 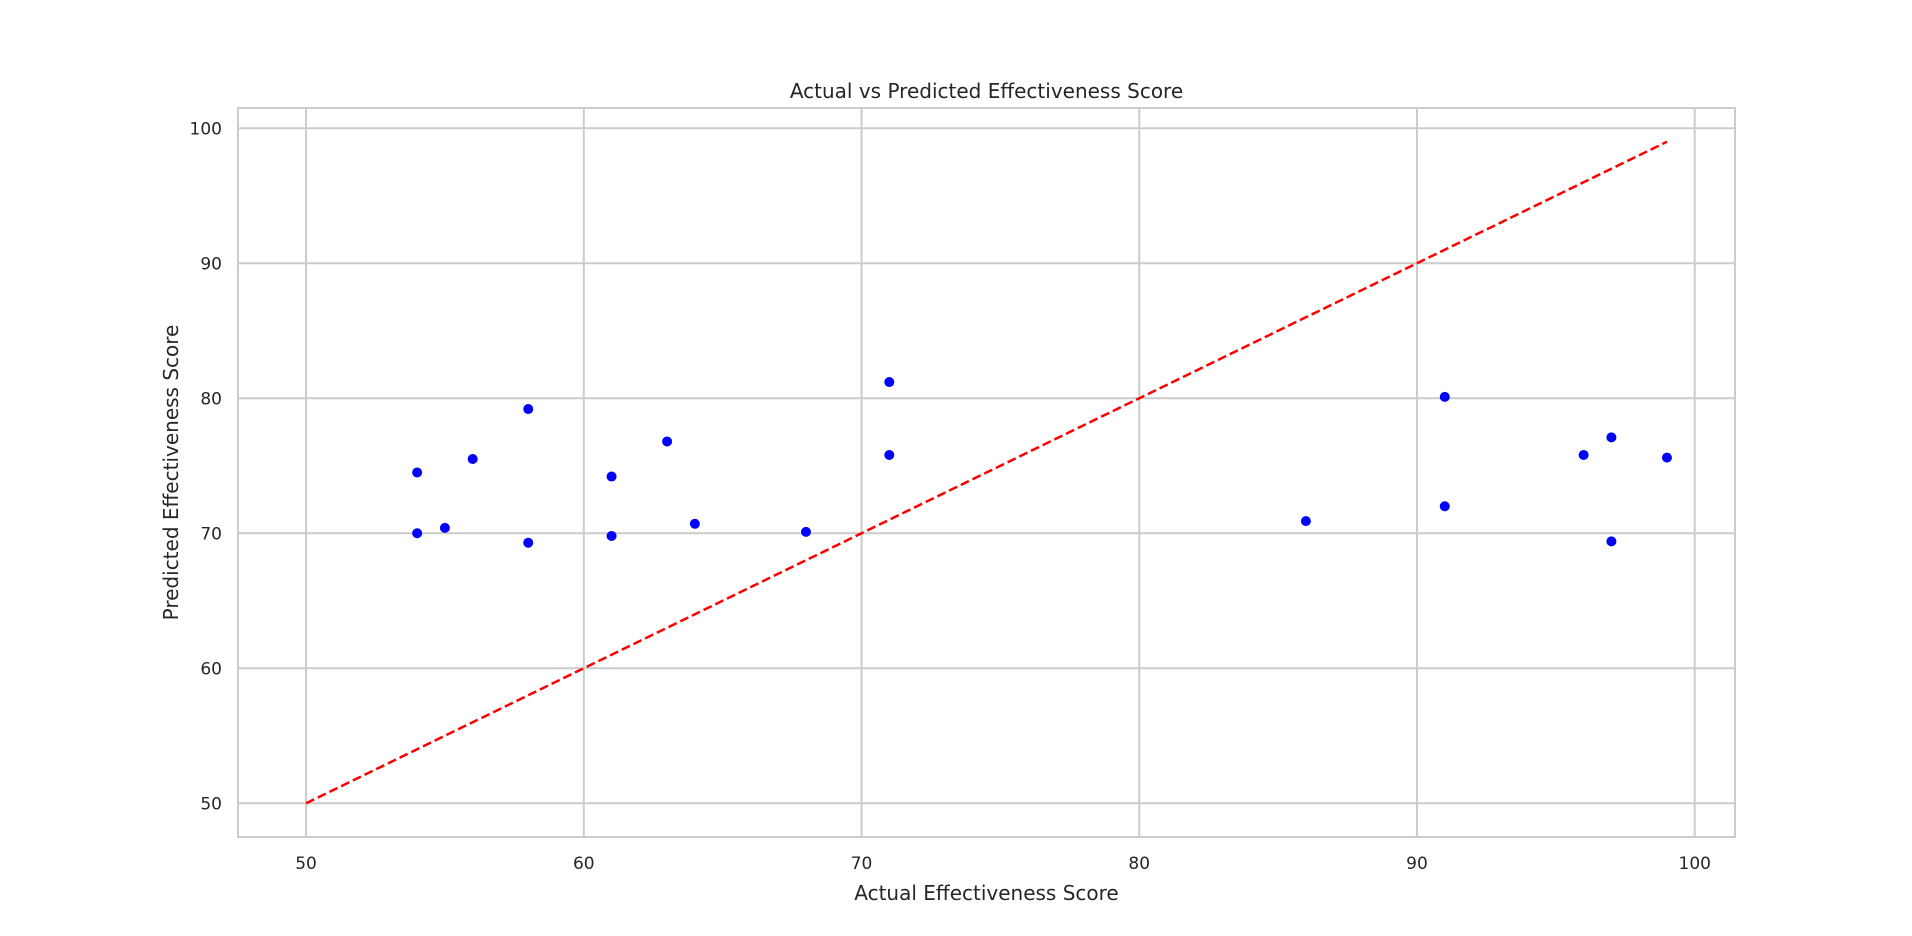 I want to click on x-tick-label: 50, so click(x=306, y=864).